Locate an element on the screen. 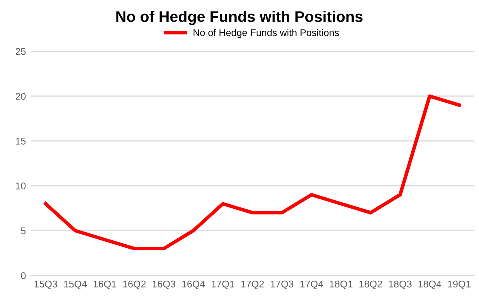  x-tick-label: 18Q4 is located at coordinates (430, 285).